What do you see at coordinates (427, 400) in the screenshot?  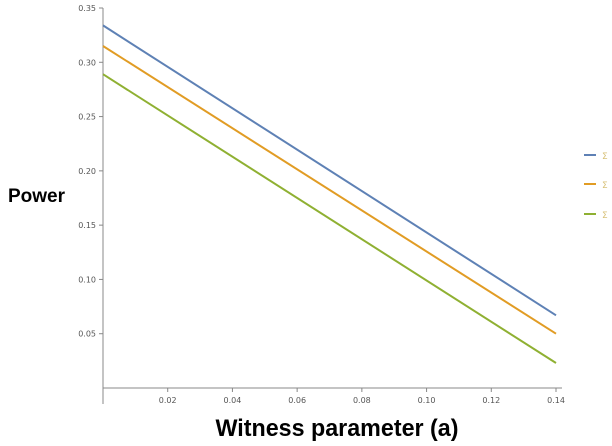 I see `x-tick-label: 0.10` at bounding box center [427, 400].